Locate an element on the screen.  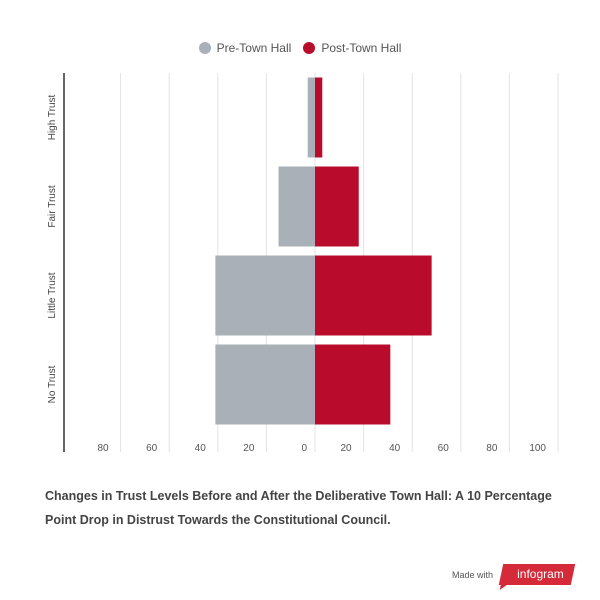
bar-post-high-trust is located at coordinates (319, 117).